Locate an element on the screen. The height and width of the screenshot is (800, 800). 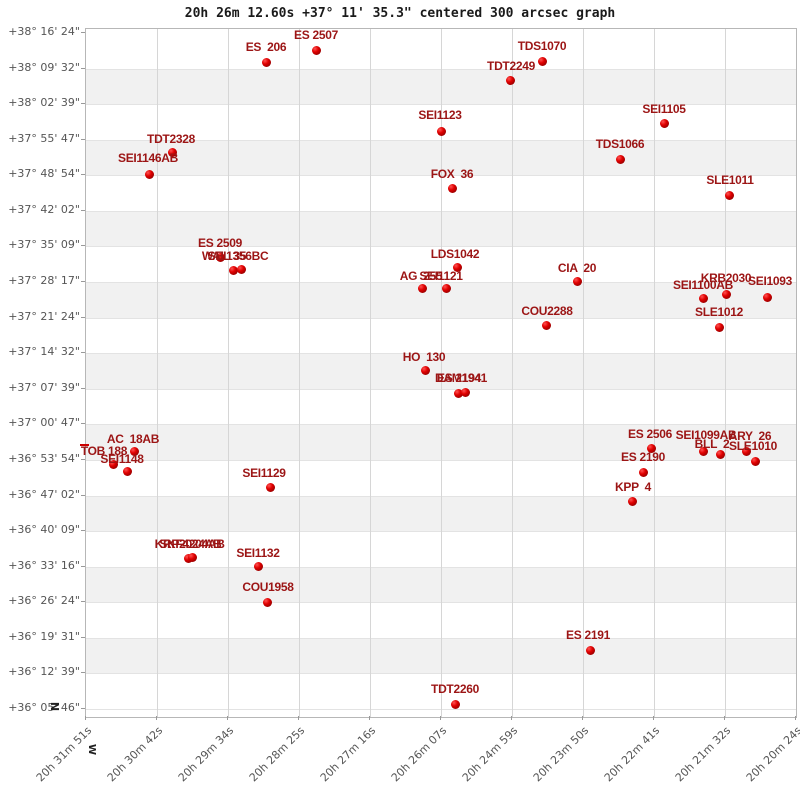
star-label: SEI1099AB is located at coordinates (706, 435).